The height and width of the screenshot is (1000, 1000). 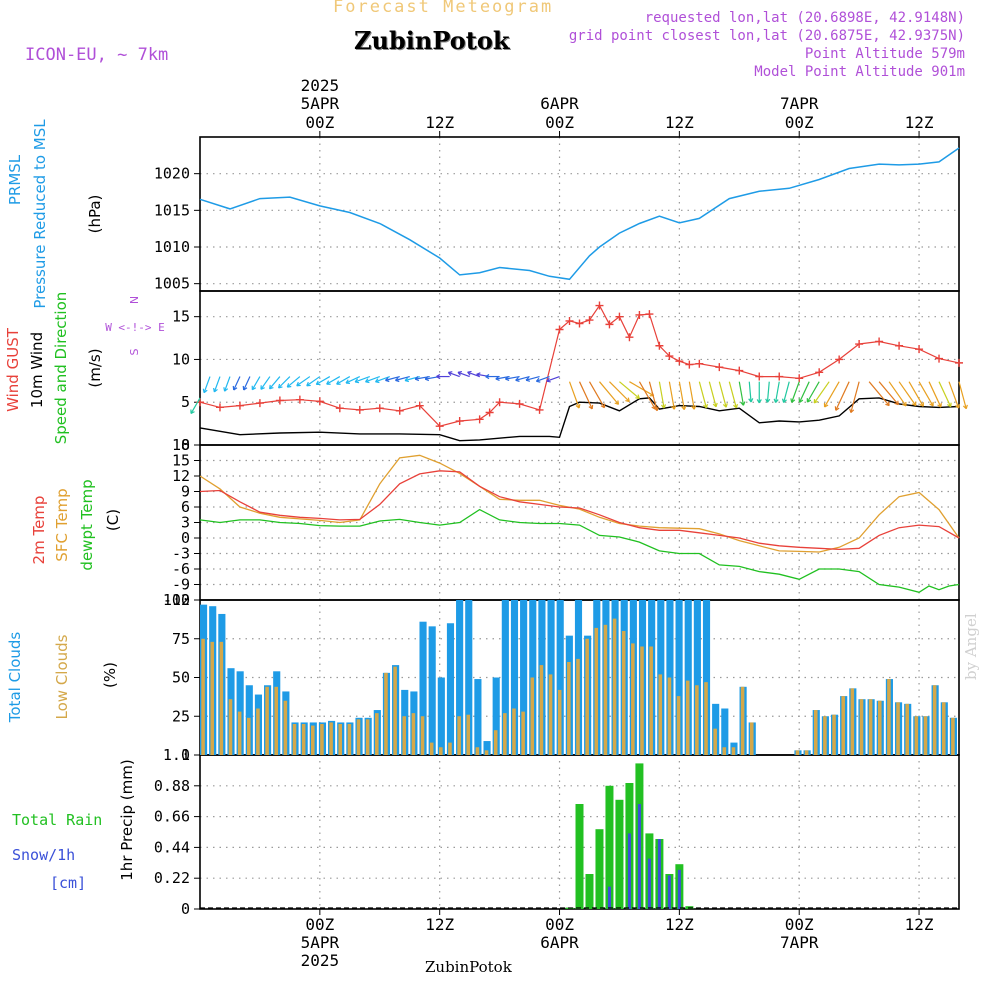 What do you see at coordinates (559, 942) in the screenshot?
I see `bottom-date-label: 6APR` at bounding box center [559, 942].